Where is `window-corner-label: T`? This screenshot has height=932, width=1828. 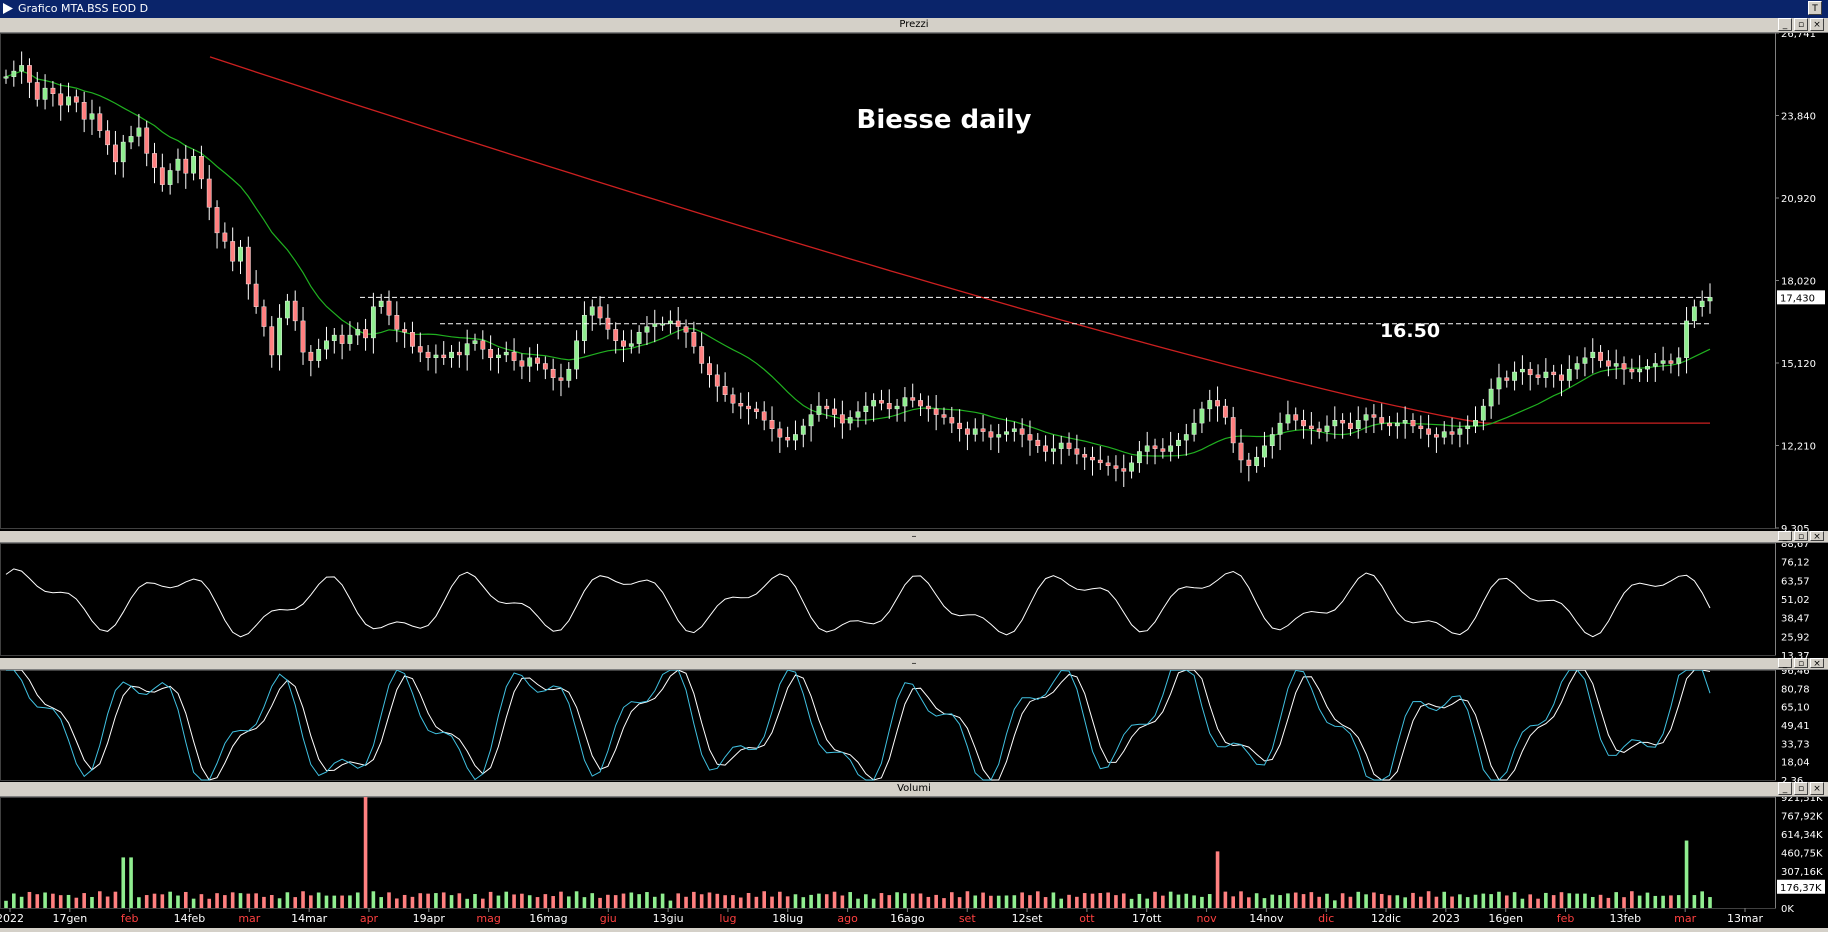 window-corner-label: T is located at coordinates (1815, 8).